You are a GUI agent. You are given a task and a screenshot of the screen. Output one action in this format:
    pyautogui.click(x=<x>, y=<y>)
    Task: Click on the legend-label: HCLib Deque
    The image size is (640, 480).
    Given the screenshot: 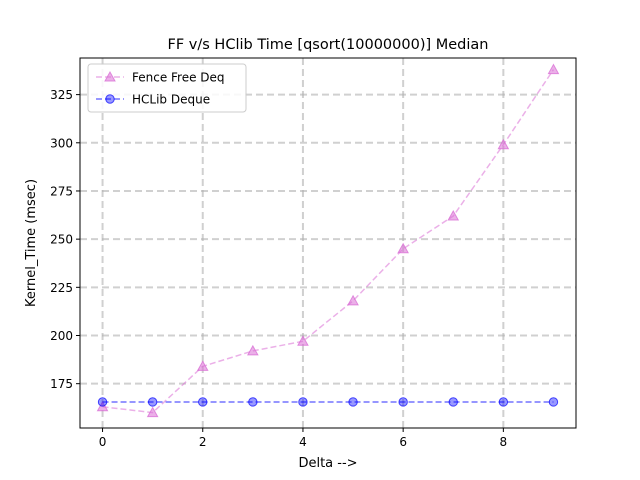 What is the action you would take?
    pyautogui.click(x=171, y=100)
    